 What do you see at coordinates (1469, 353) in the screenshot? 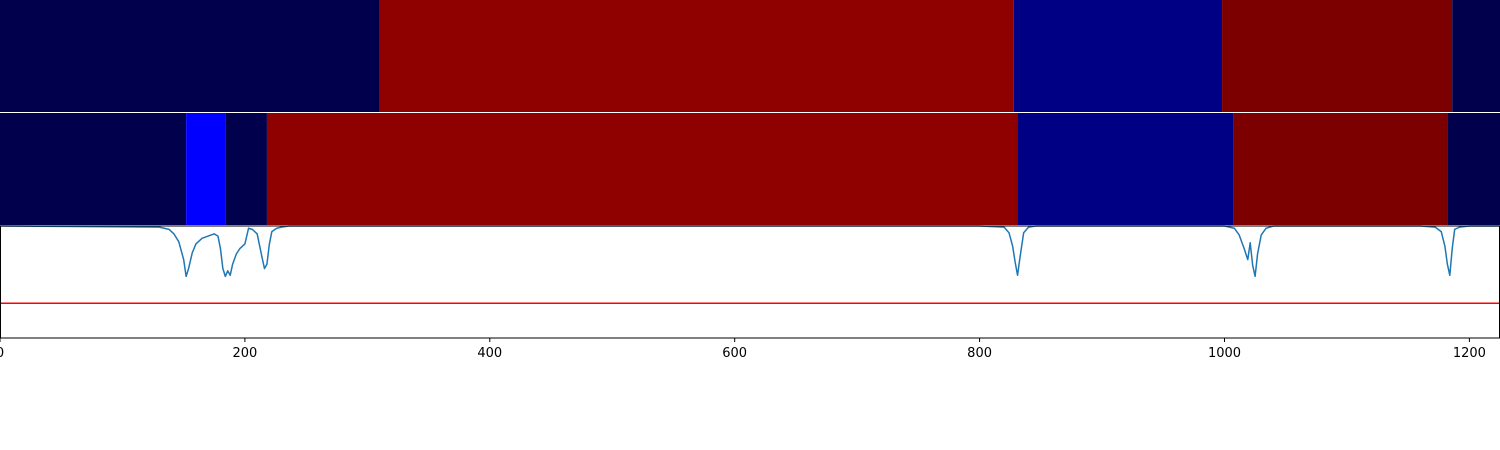
I see `x-tick-label: 1200` at bounding box center [1469, 353].